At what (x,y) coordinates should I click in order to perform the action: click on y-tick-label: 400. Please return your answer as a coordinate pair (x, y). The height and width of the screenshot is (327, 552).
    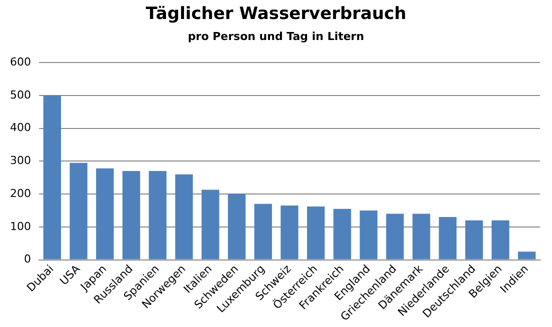
    Looking at the image, I should click on (20, 127).